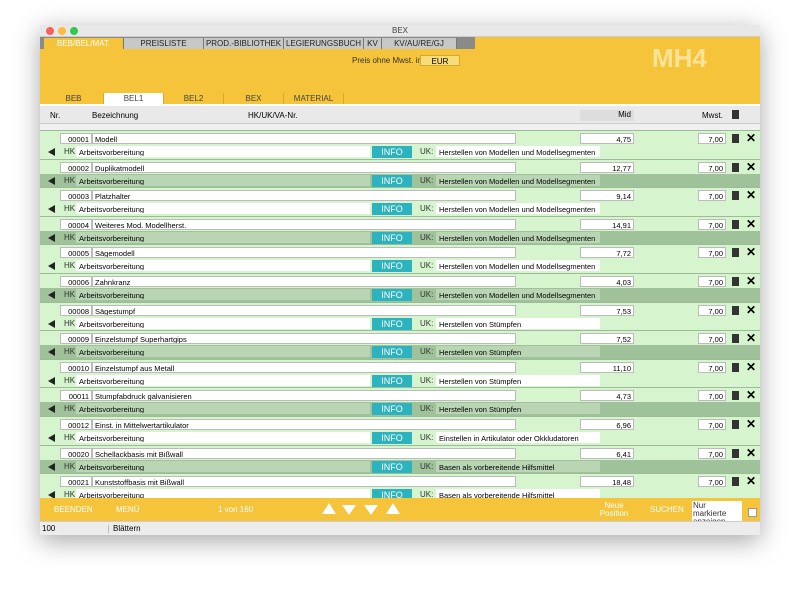 The height and width of the screenshot is (591, 800). Describe the element at coordinates (76, 138) in the screenshot. I see `record-nr: 00001` at that location.